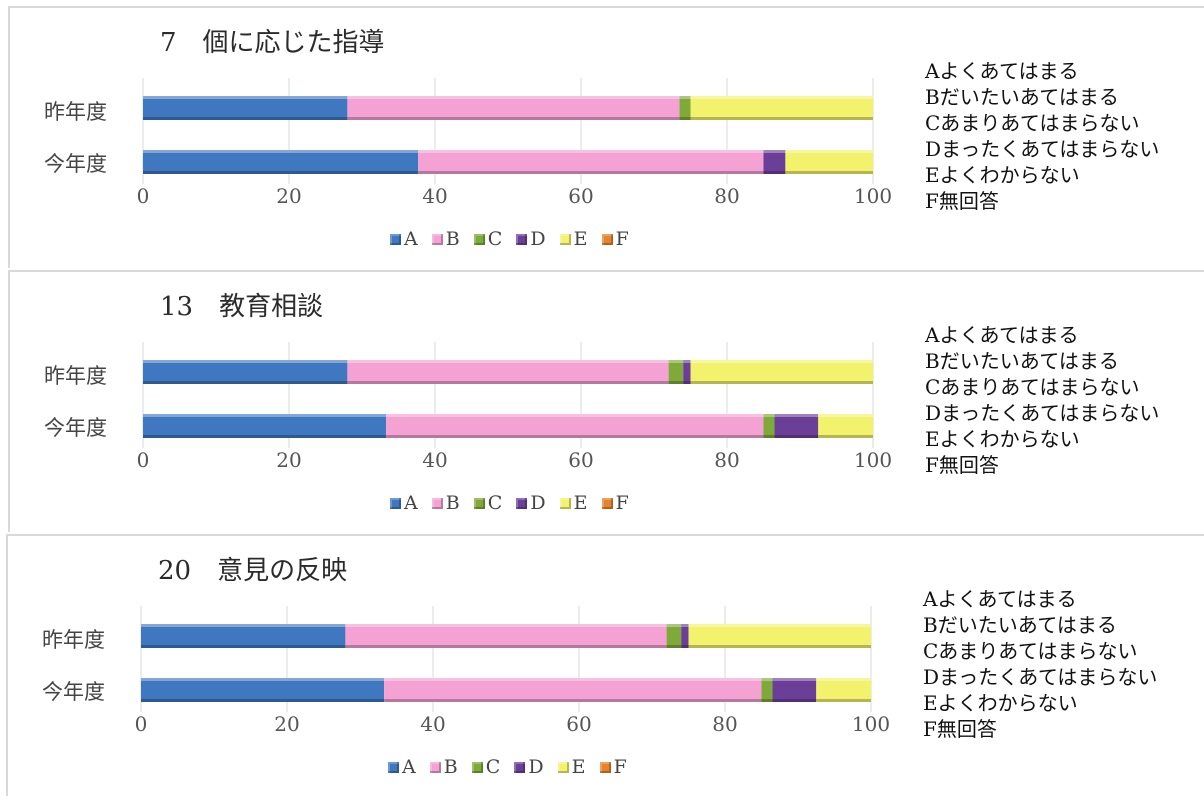  What do you see at coordinates (75, 112) in the screenshot?
I see `category-label-last-year: 昨年度` at bounding box center [75, 112].